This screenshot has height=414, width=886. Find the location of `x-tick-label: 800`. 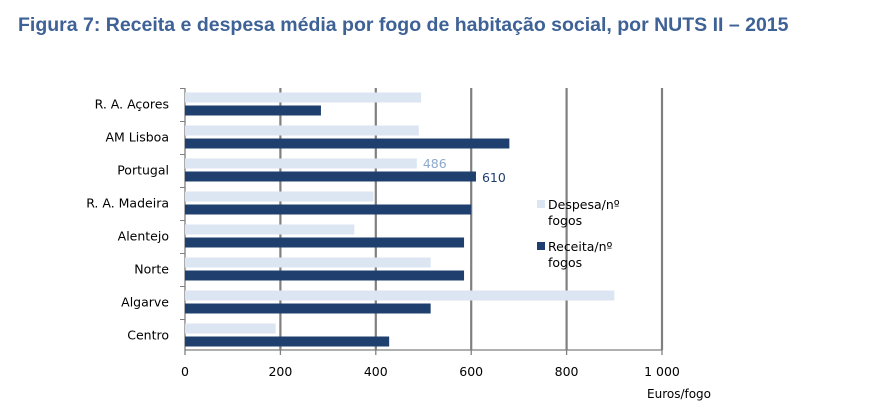

x-tick-label: 800 is located at coordinates (567, 371).